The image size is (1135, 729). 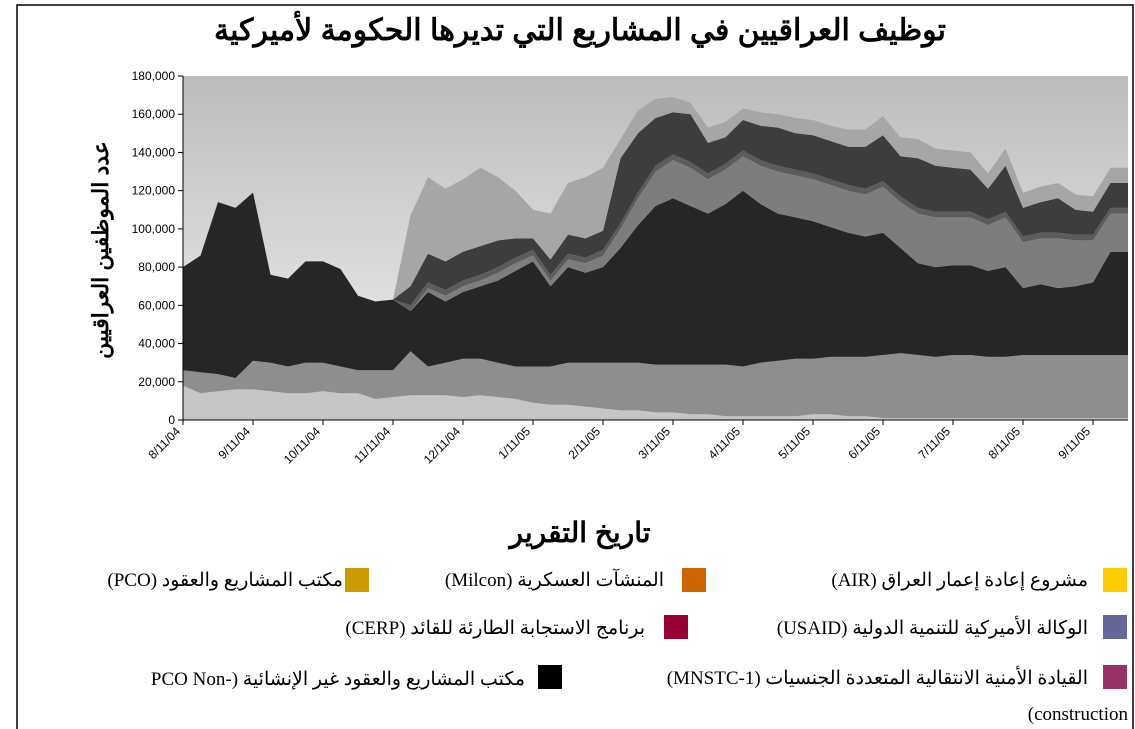 I want to click on x-tick-label: 4/11/05, so click(x=725, y=443).